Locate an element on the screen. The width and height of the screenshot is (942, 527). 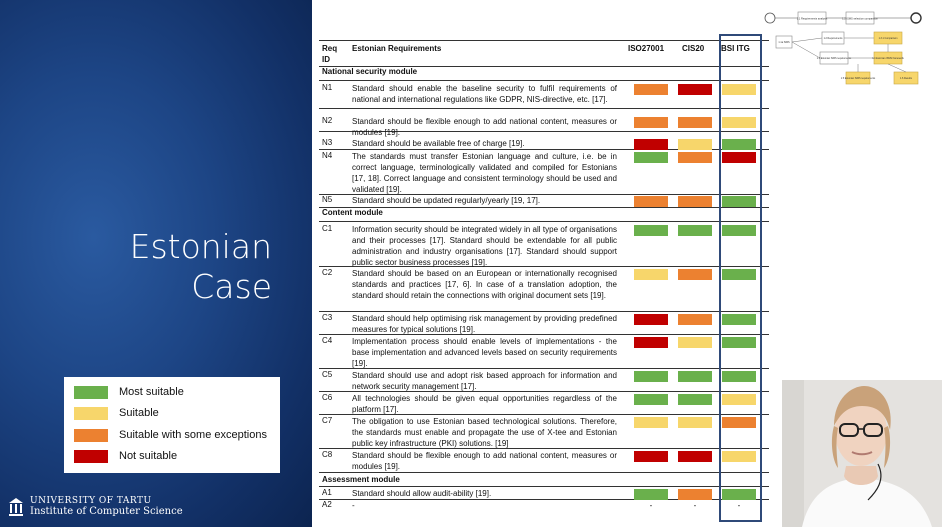
requirement-id: A1 is located at coordinates (327, 492).